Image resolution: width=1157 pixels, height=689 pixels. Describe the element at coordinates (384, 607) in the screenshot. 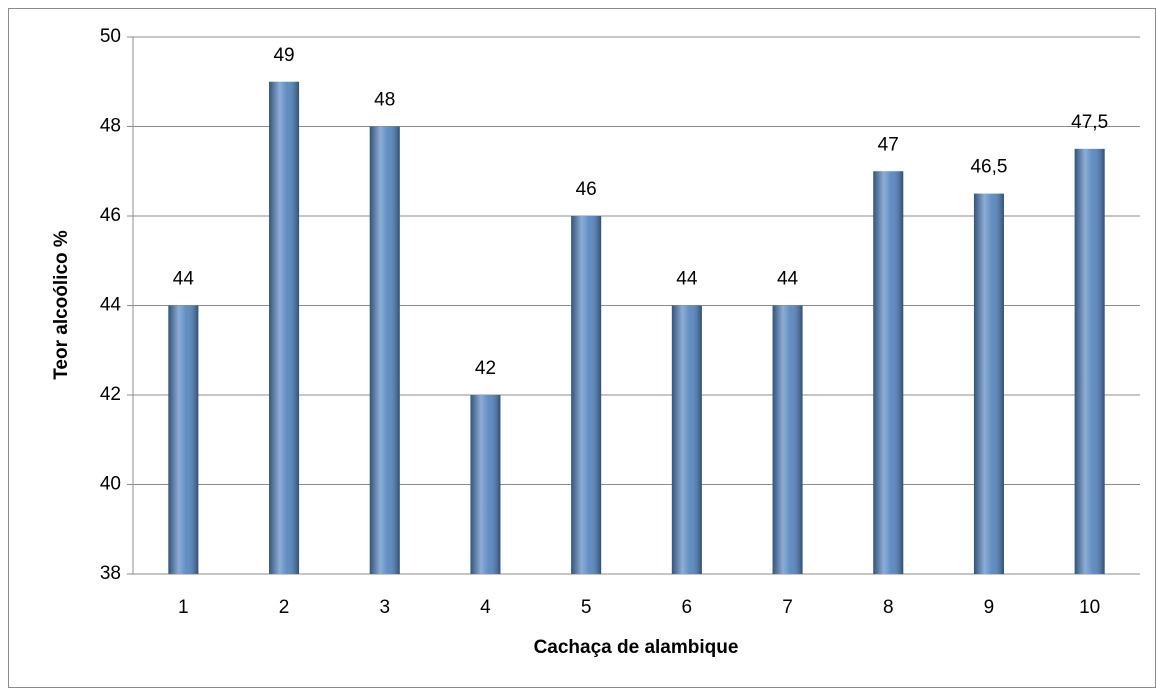

I see `x-tick-label: 3` at that location.